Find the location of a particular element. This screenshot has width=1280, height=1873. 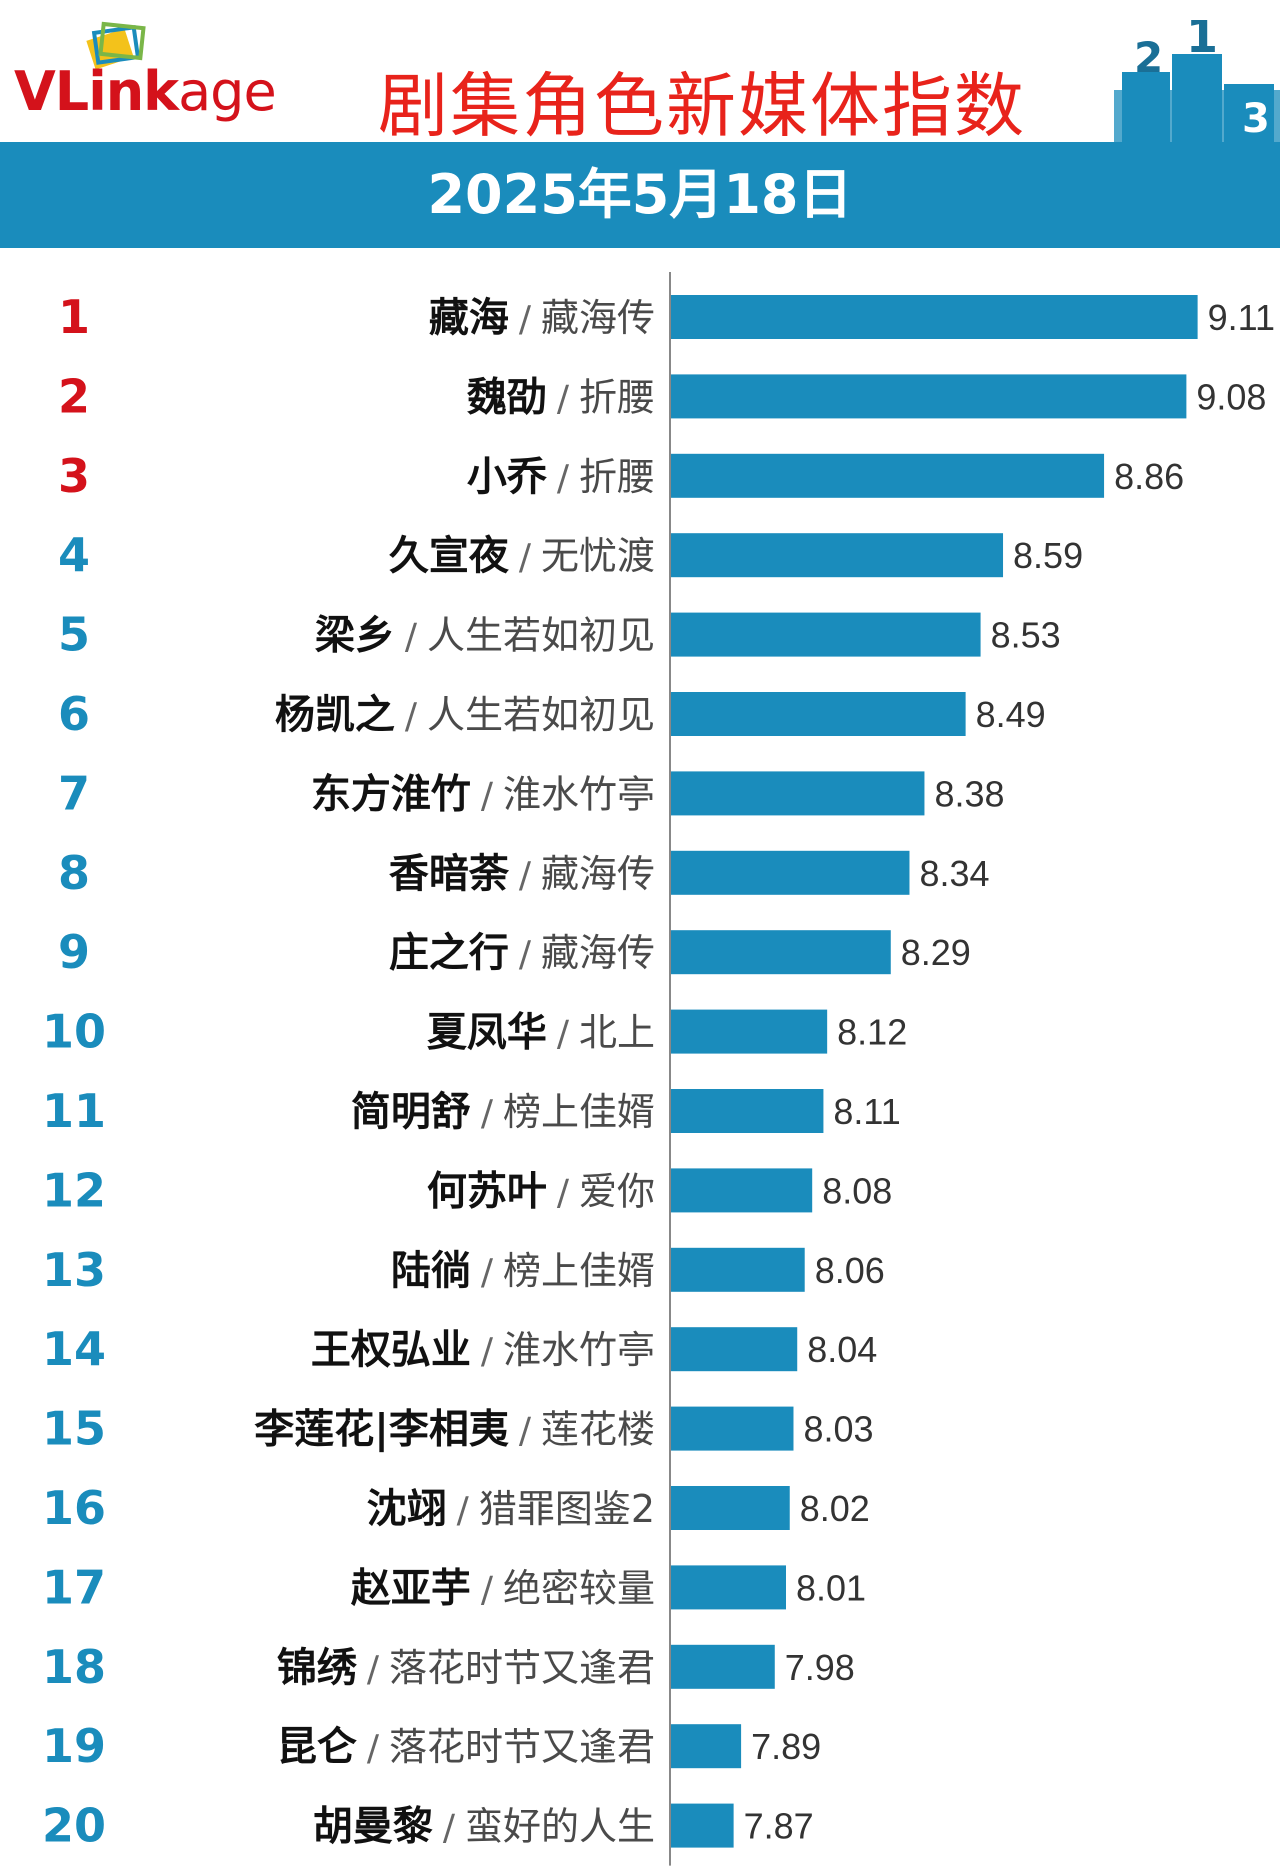

logo-cards-icon is located at coordinates (116, 45).